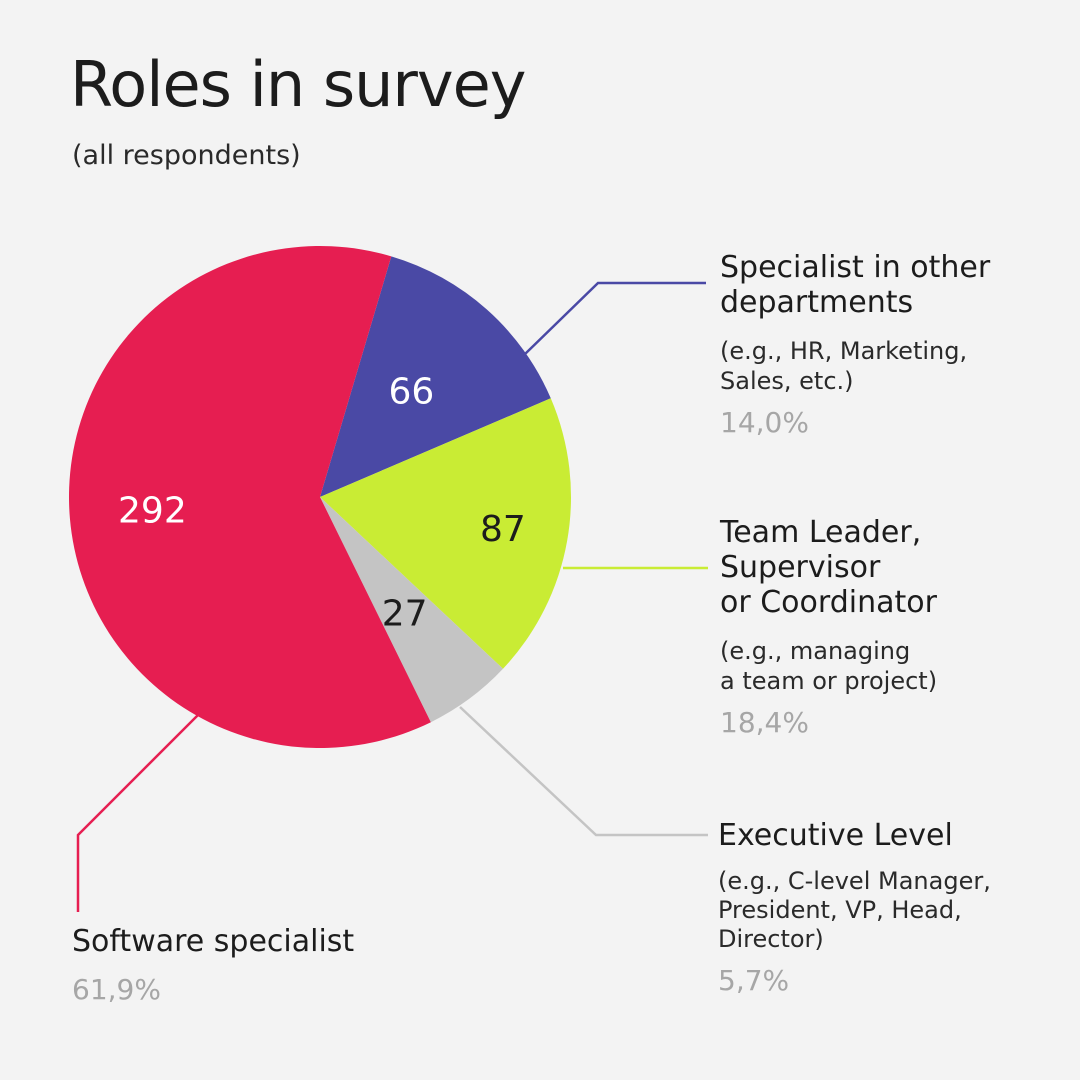 This screenshot has width=1080, height=1080. I want to click on slice-value-label-exec: 27, so click(405, 614).